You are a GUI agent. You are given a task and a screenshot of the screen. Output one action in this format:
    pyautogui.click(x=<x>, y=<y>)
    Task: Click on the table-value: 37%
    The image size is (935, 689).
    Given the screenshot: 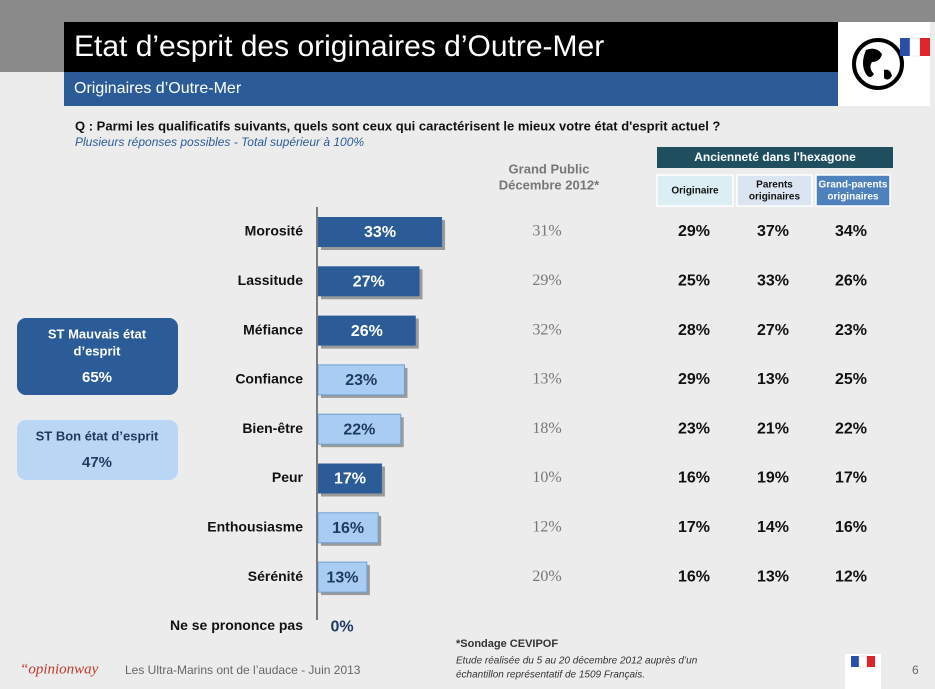 What is the action you would take?
    pyautogui.click(x=773, y=231)
    